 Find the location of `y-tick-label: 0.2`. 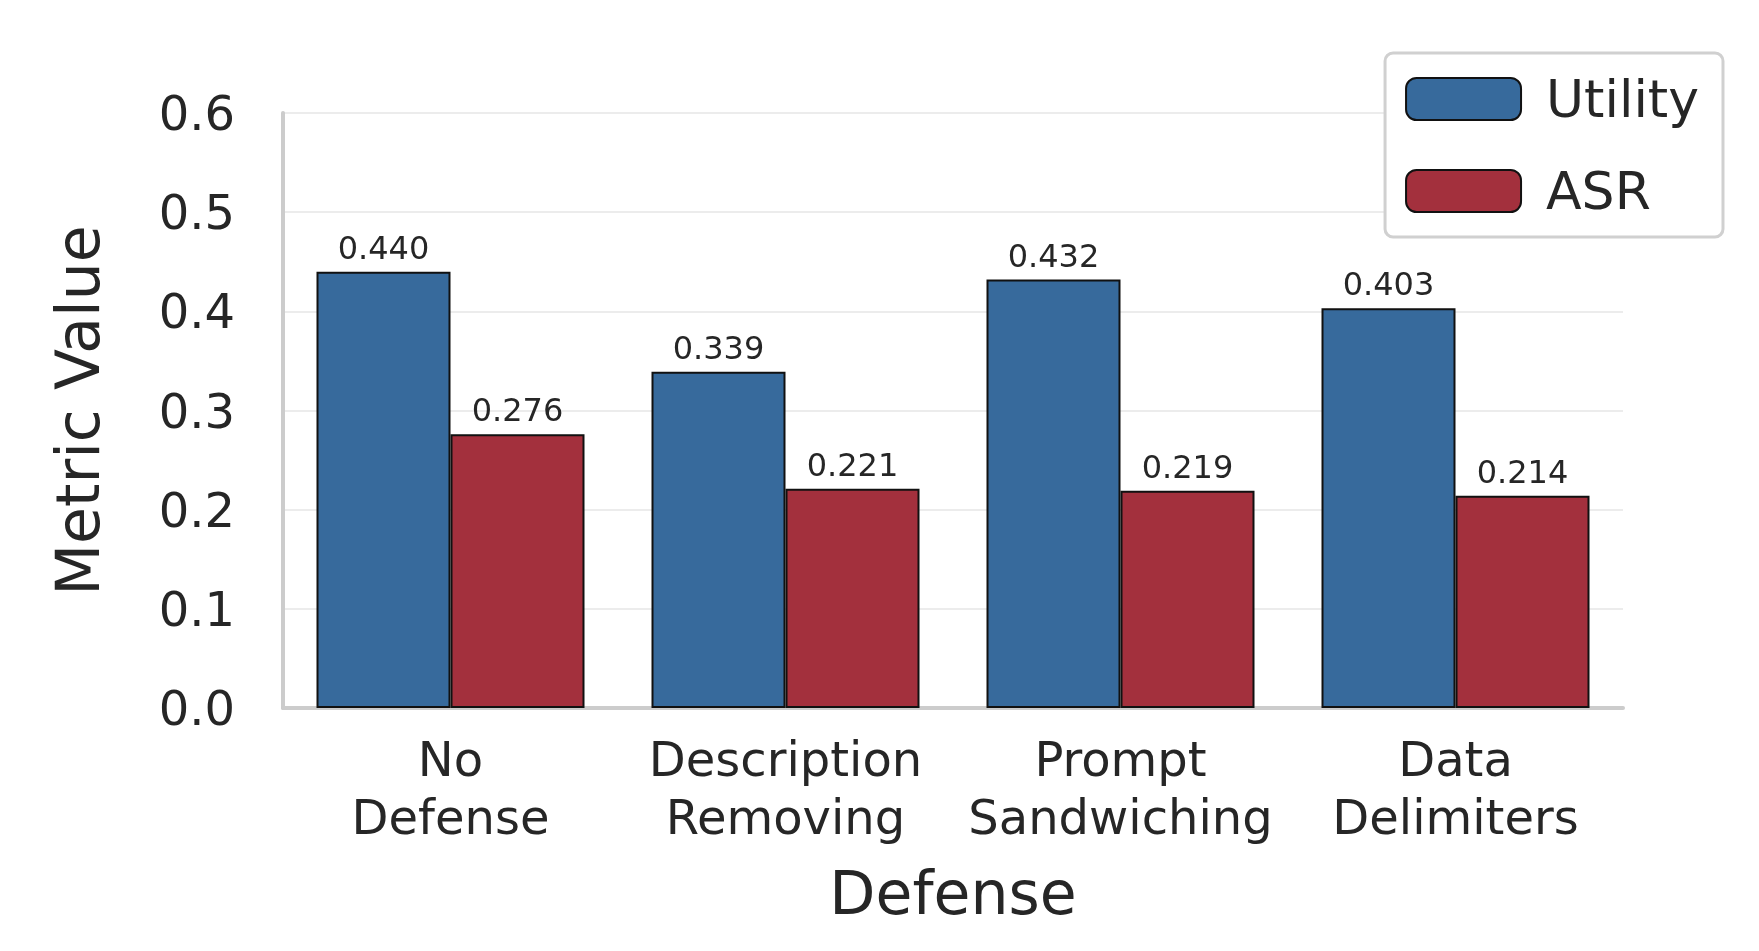

y-tick-label: 0.2 is located at coordinates (196, 509).